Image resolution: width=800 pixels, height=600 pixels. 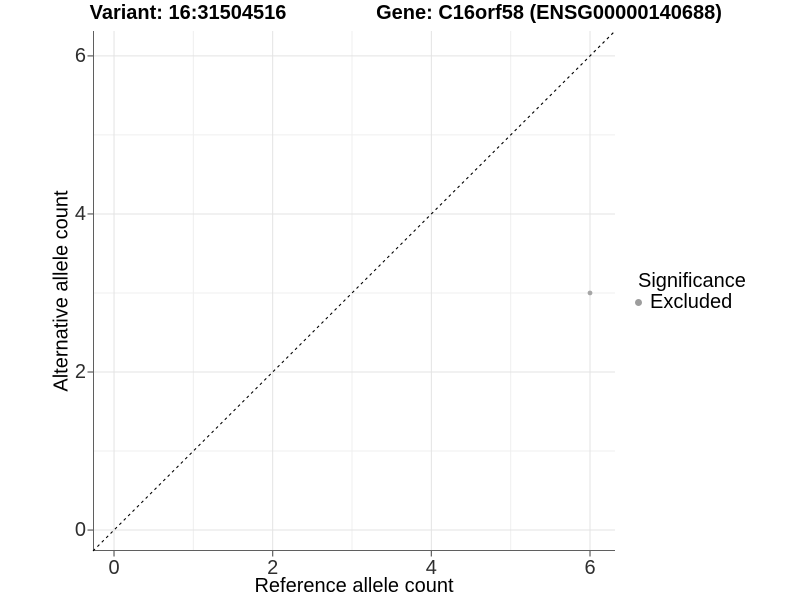 I want to click on legend-item-label: Excluded, so click(x=691, y=302).